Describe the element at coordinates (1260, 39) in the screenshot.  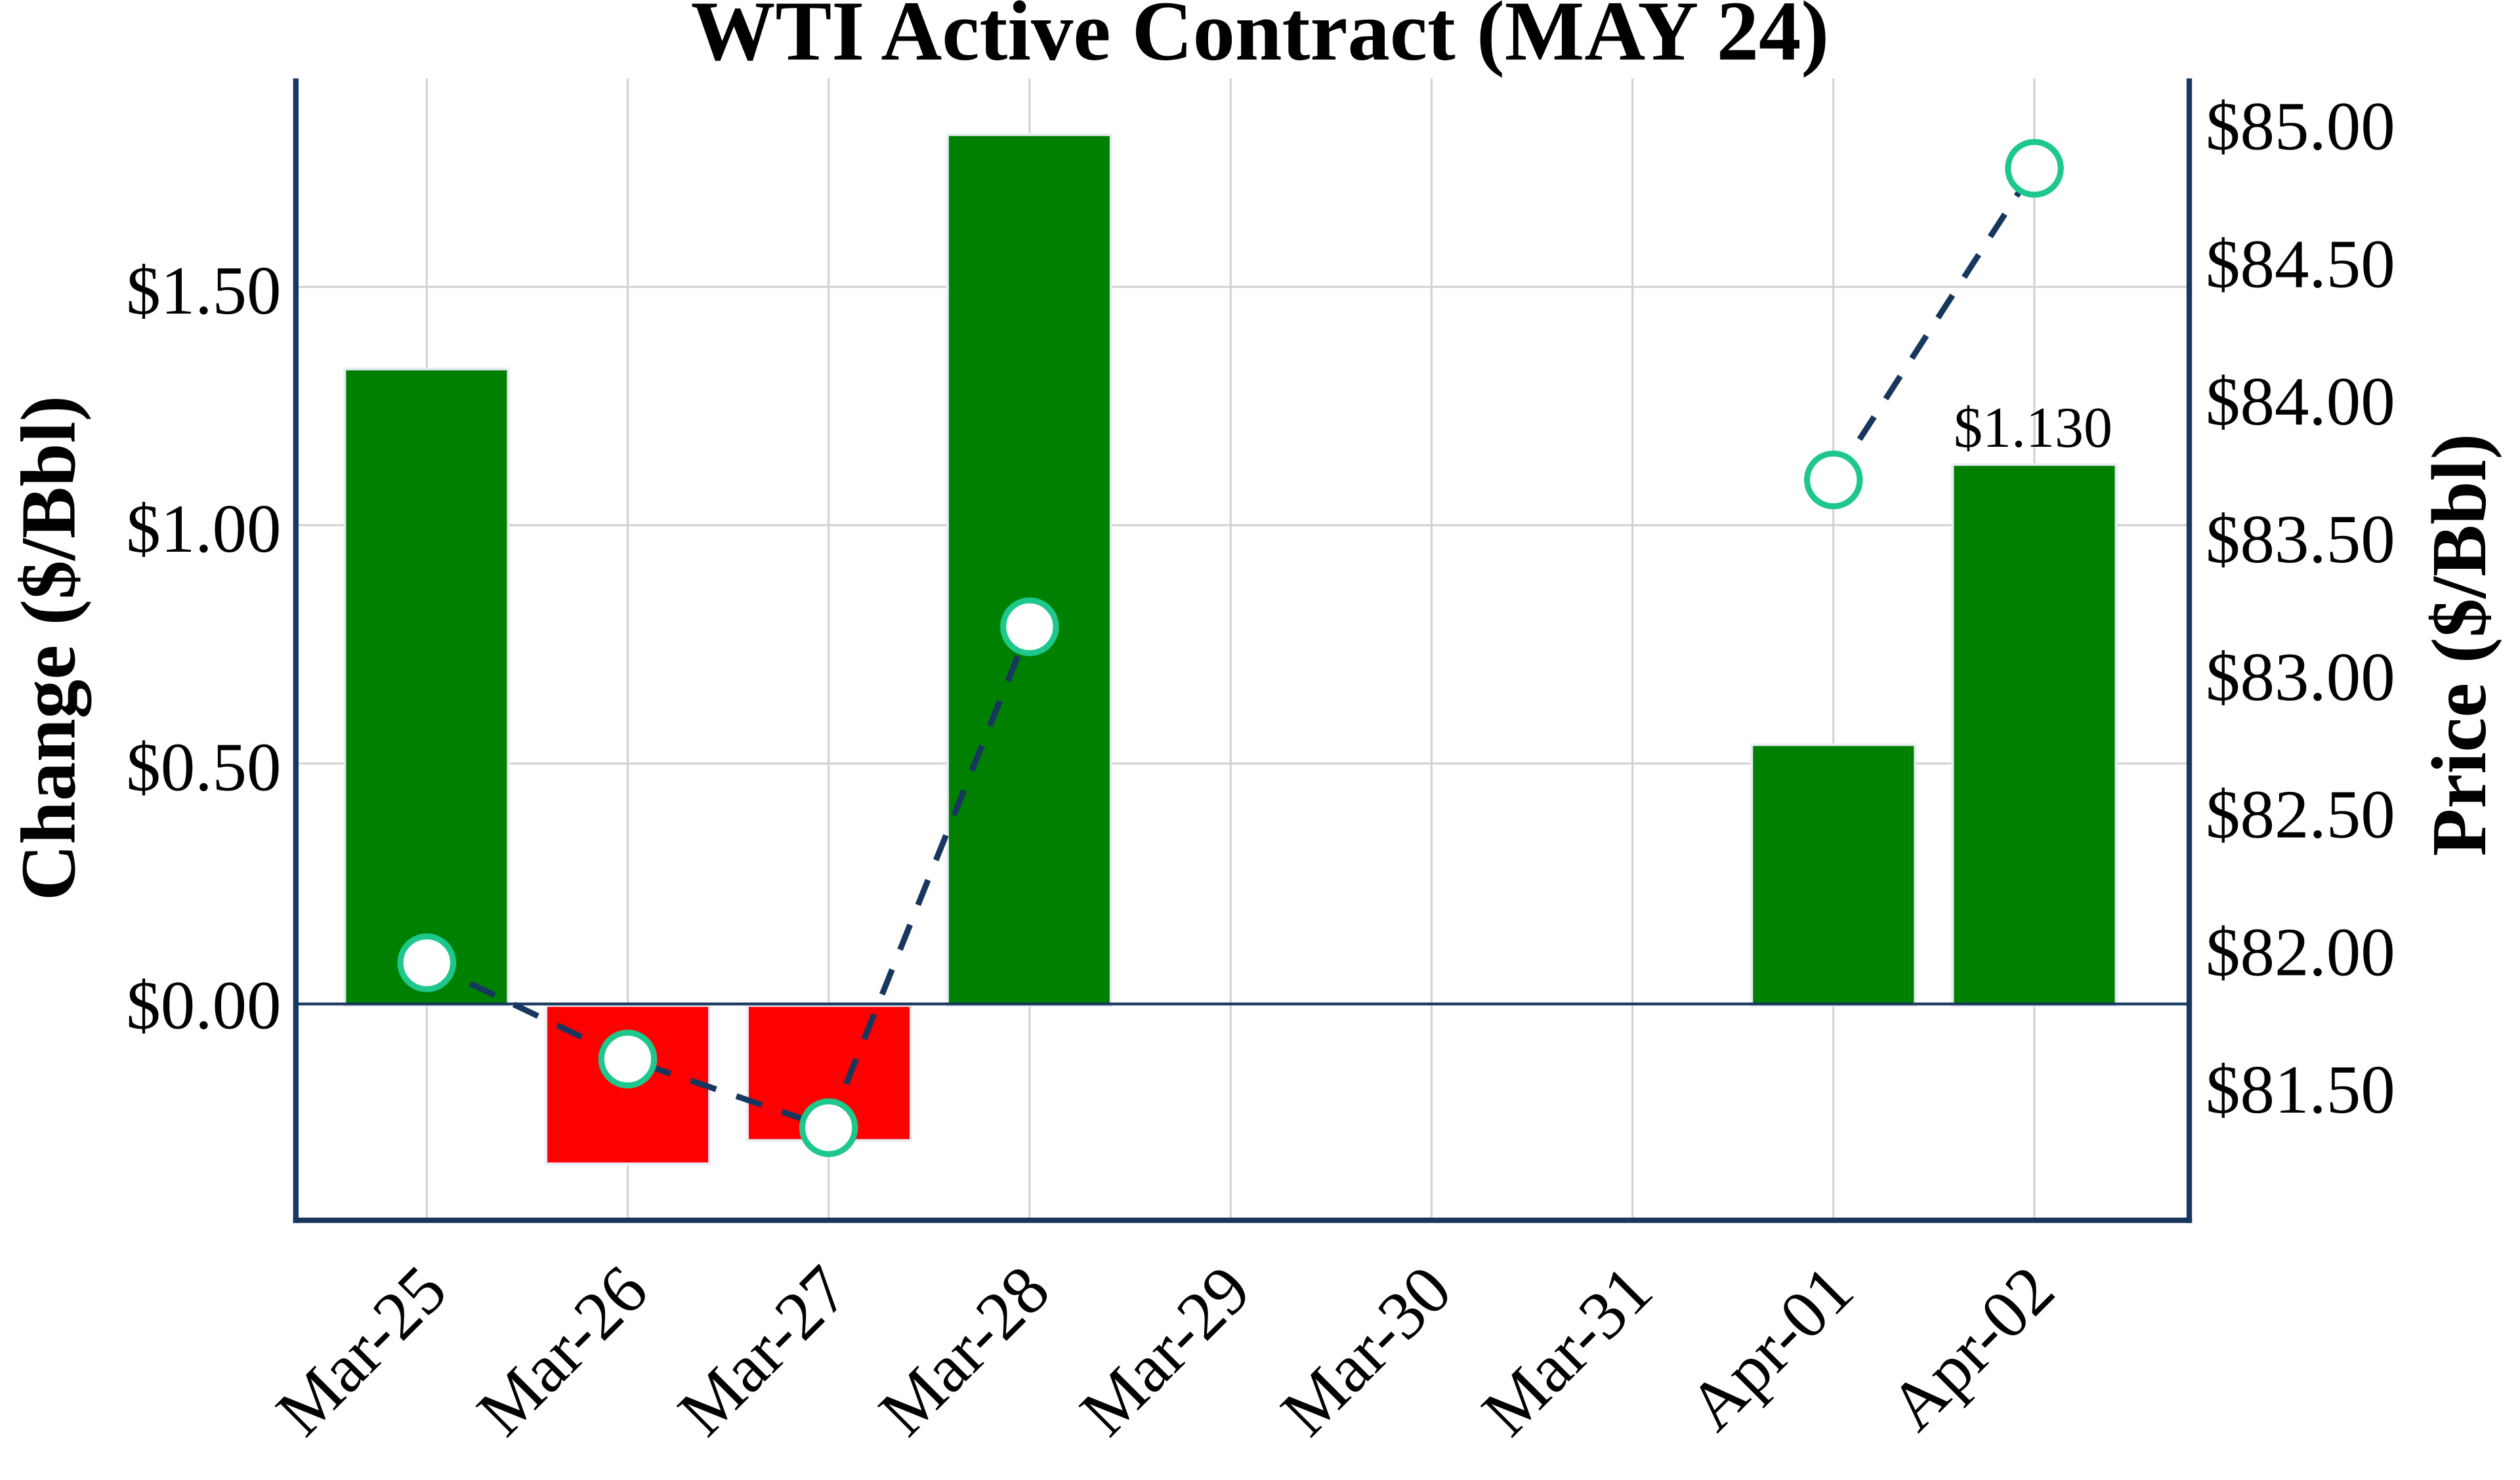
I see `svg-text: WTI Active Contract (MAY 24)` at that location.